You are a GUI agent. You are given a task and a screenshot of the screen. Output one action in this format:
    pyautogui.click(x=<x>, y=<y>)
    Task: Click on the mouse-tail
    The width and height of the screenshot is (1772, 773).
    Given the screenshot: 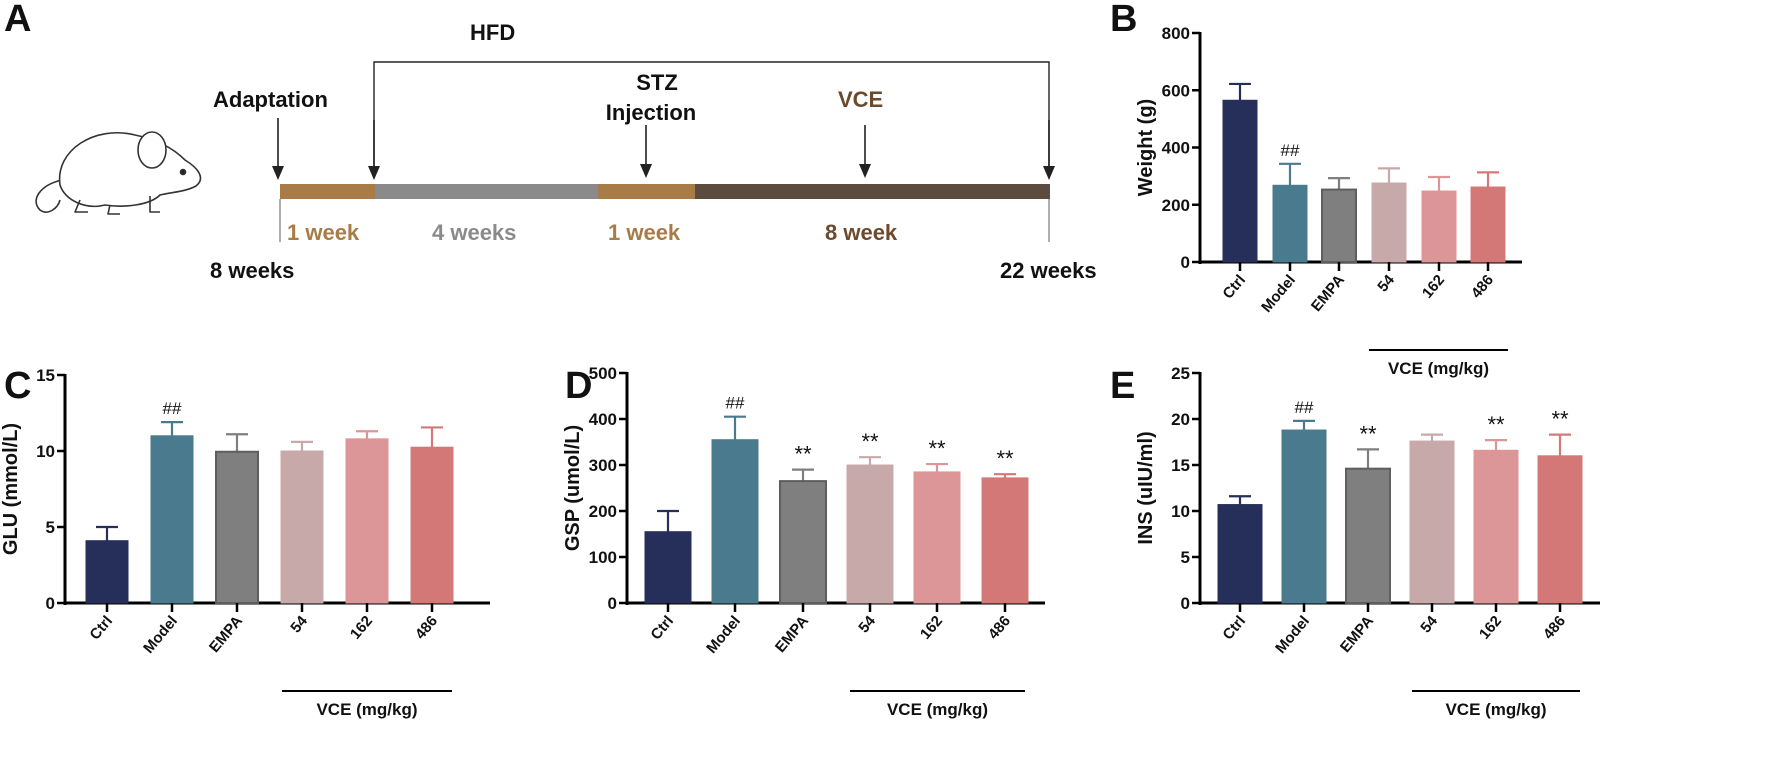 What is the action you would take?
    pyautogui.click(x=49, y=196)
    